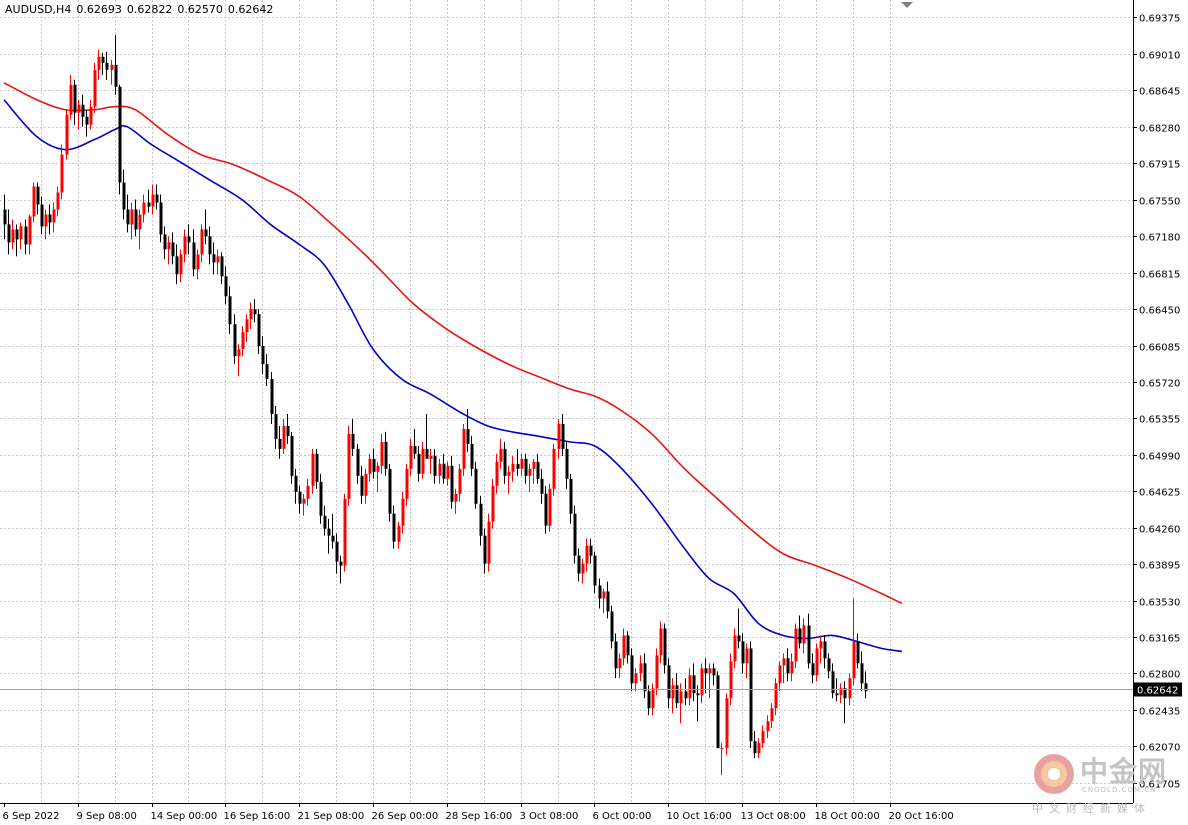 The width and height of the screenshot is (1188, 825). I want to click on y-tick-label: 0.65355, so click(1159, 420).